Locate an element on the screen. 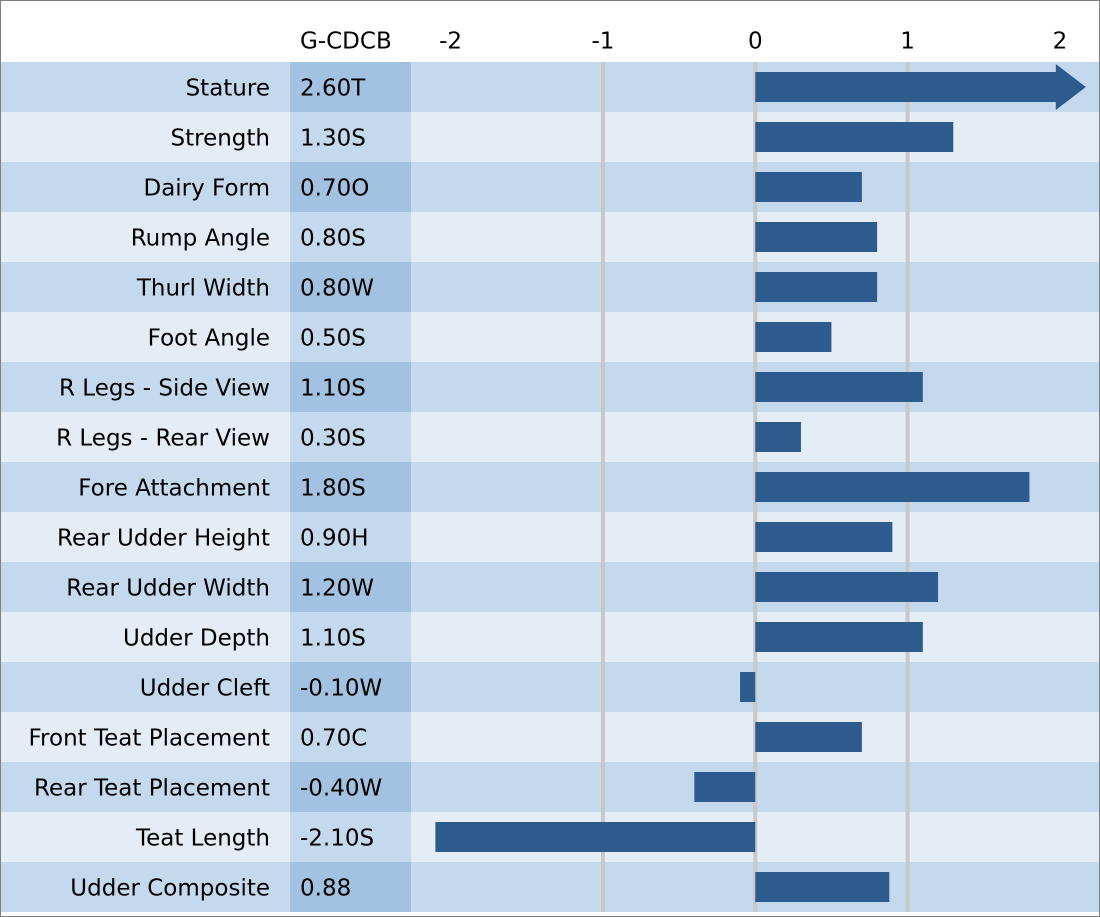  value-label: 0.90H is located at coordinates (334, 539).